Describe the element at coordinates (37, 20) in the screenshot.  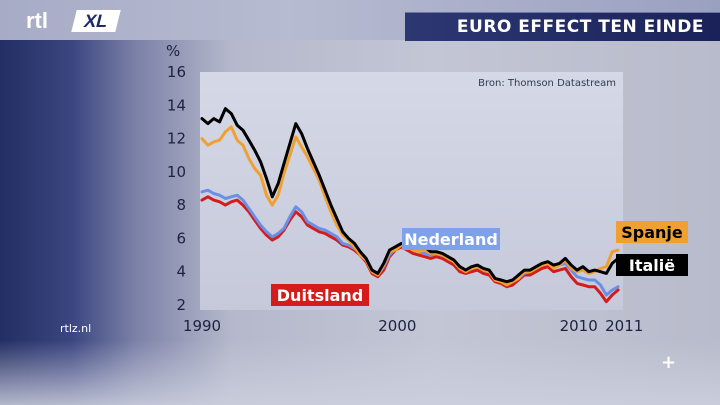
I see `logo-text: rtl` at that location.